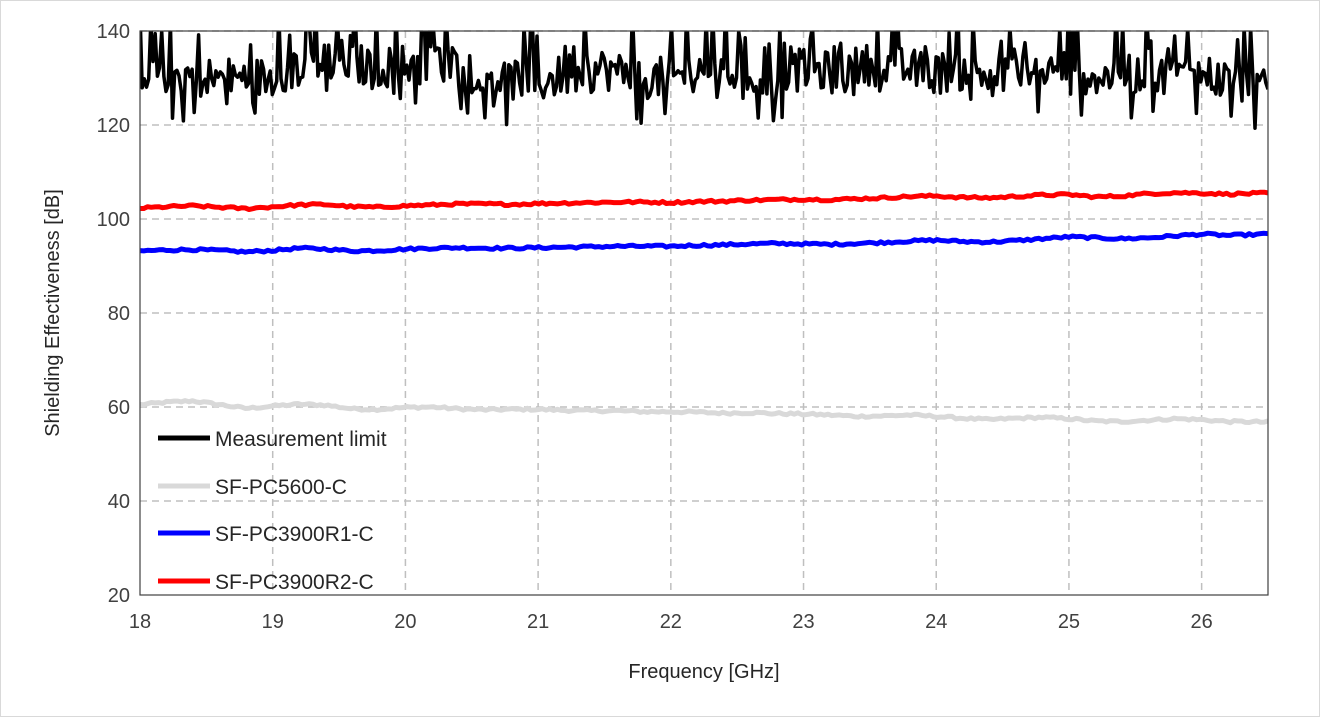  What do you see at coordinates (113, 220) in the screenshot?
I see `y-tick-label-100: 100` at bounding box center [113, 220].